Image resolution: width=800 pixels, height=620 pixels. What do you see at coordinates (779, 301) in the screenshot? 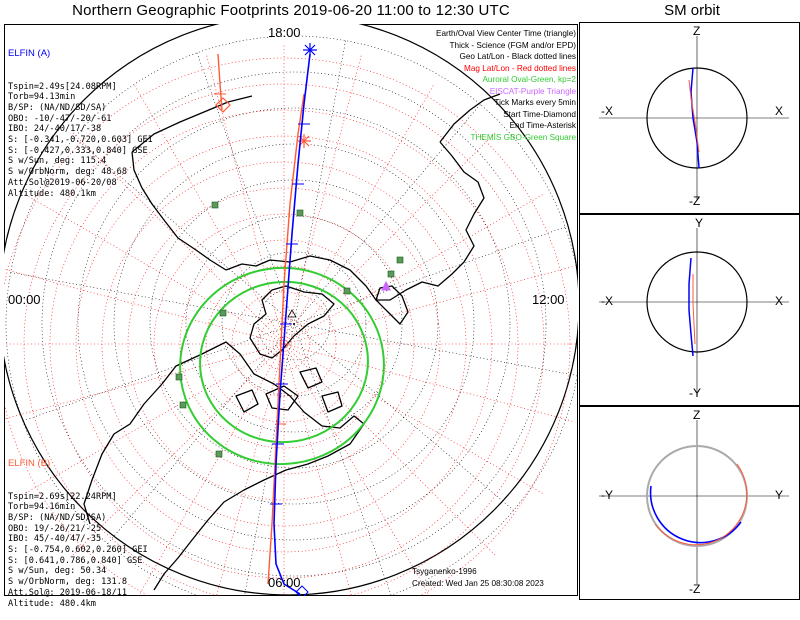
I see `sm-xy-right: X` at bounding box center [779, 301].